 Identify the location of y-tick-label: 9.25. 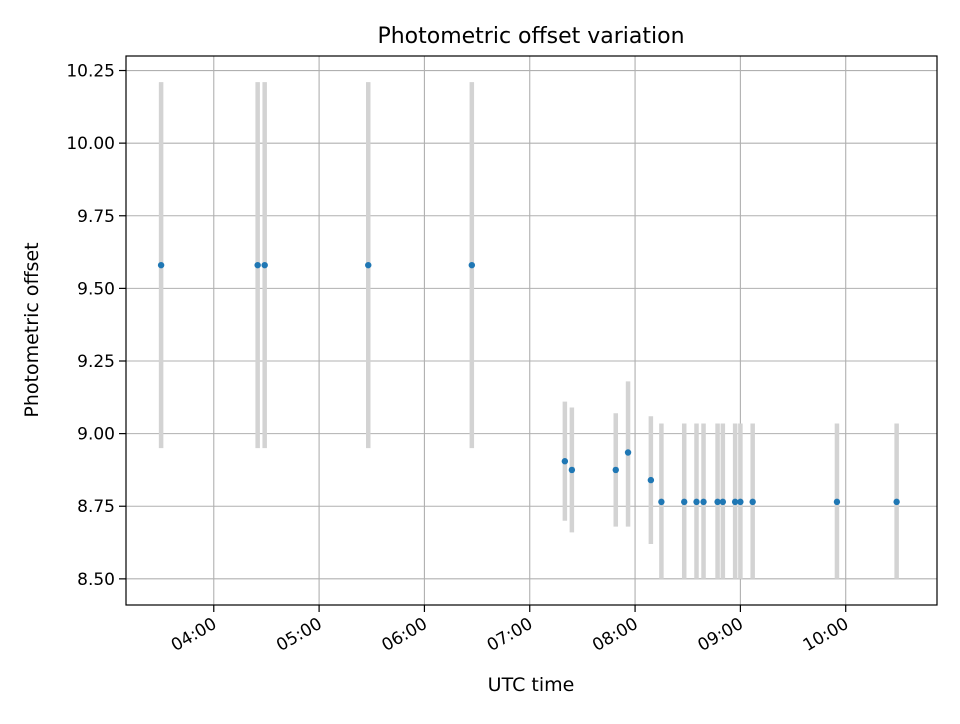
(96, 362).